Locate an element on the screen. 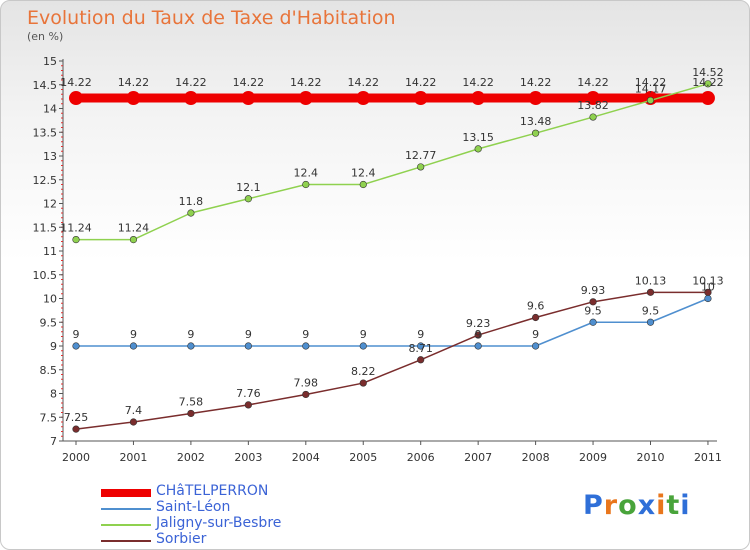 The height and width of the screenshot is (550, 750). data-label: 13.15 is located at coordinates (478, 137).